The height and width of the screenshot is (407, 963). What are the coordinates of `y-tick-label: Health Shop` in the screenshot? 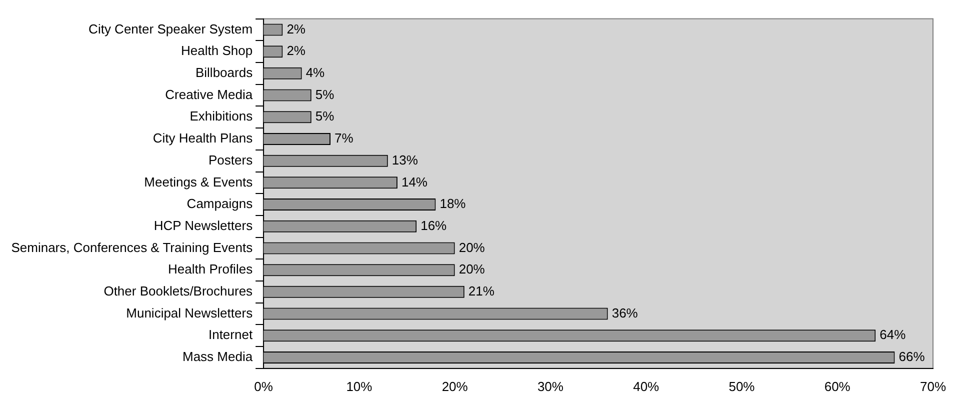 It's located at (217, 50).